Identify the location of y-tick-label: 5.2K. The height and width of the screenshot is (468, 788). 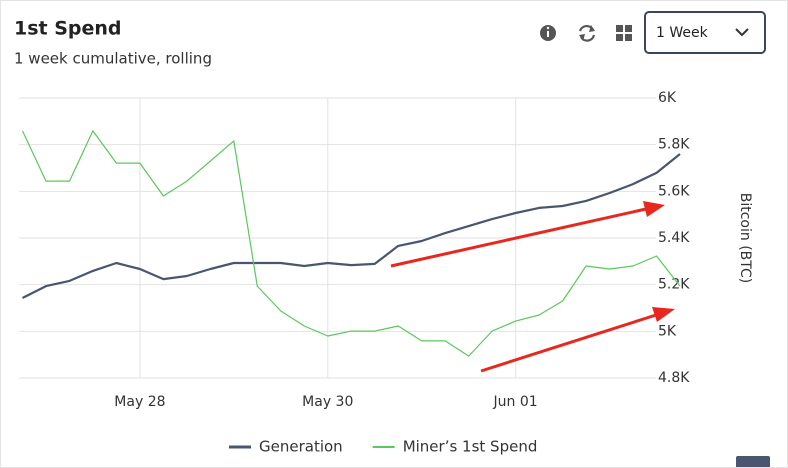
(674, 285).